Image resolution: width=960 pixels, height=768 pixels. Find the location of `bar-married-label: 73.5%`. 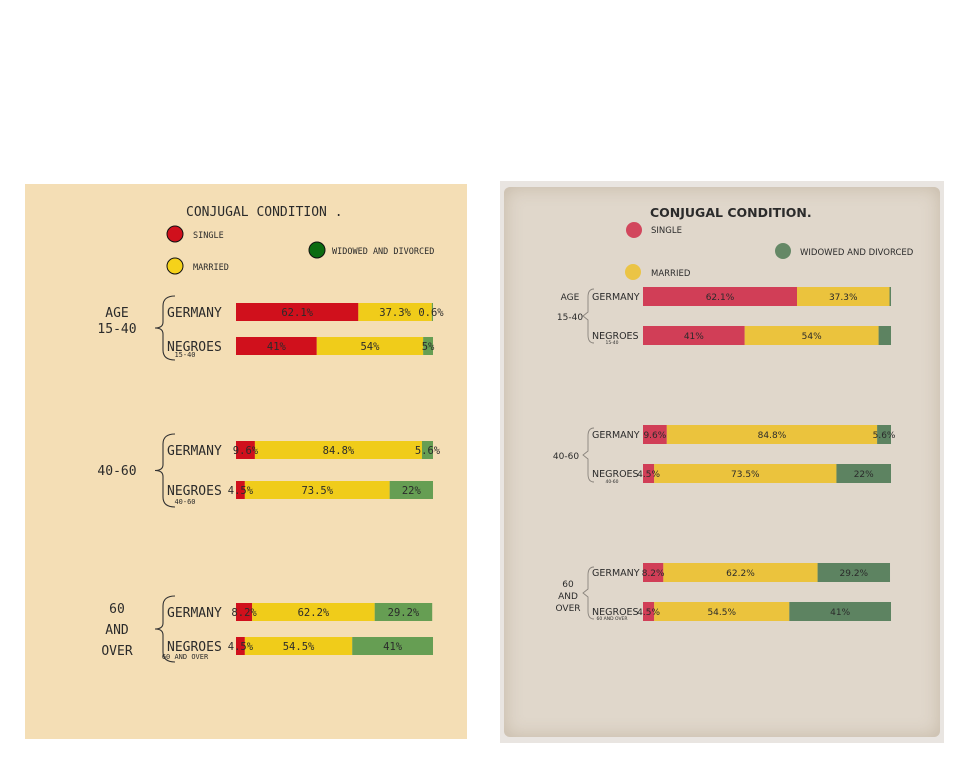

bar-married-label: 73.5% is located at coordinates (317, 491).